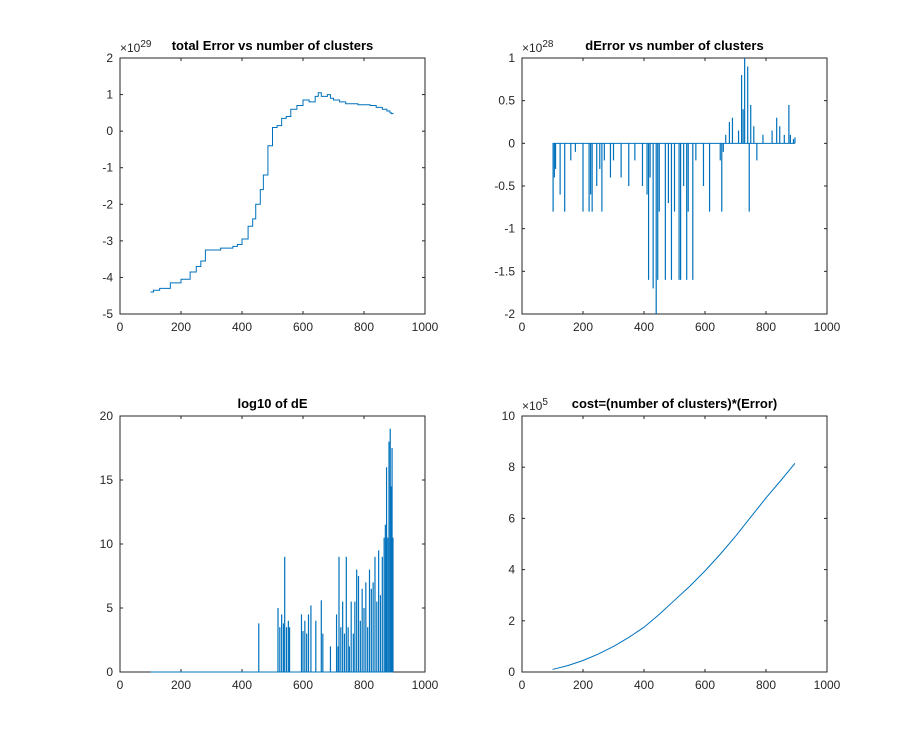  What do you see at coordinates (674, 45) in the screenshot?
I see `chart-title: dError vs number of clusters` at bounding box center [674, 45].